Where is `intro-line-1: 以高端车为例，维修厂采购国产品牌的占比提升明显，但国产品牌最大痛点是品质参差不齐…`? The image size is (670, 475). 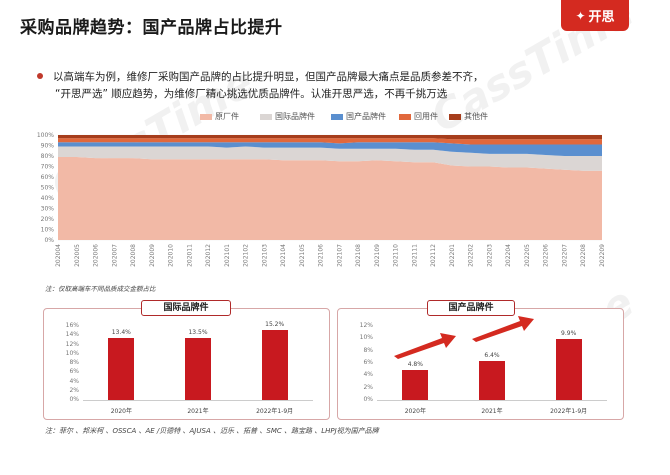
intro-line-1: 以高端车为例，维修厂采购国产品牌的占比提升明显，但国产品牌最大痛点是品质参差不齐… is located at coordinates (268, 77).